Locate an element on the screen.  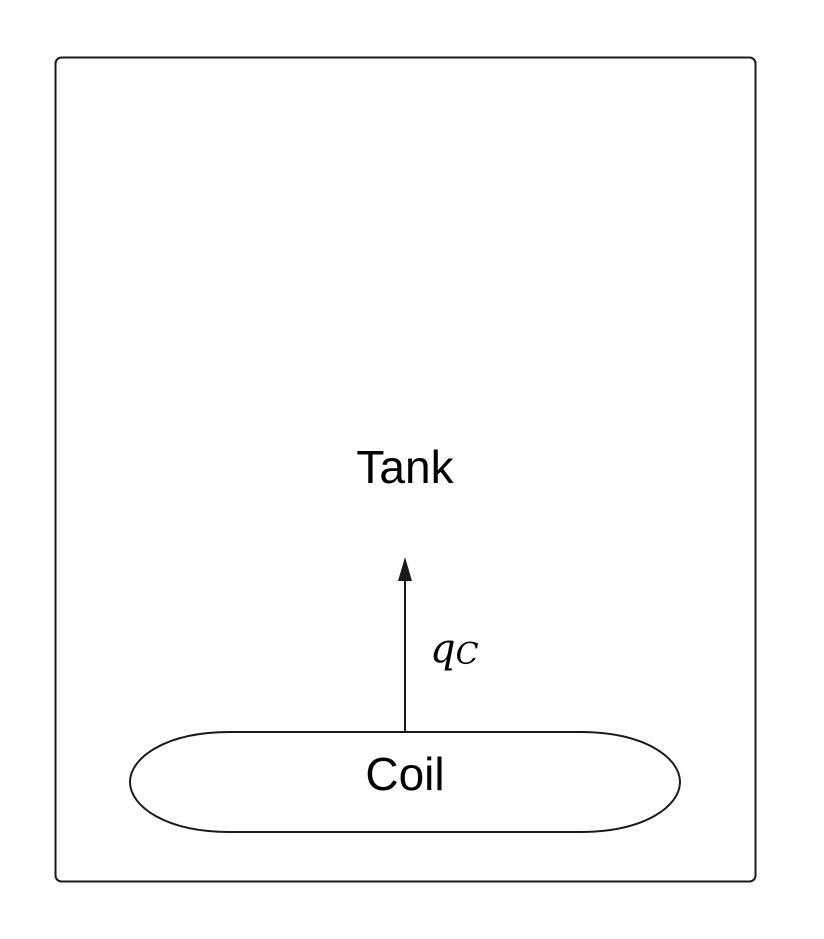
tank-label: Tank is located at coordinates (405, 467).